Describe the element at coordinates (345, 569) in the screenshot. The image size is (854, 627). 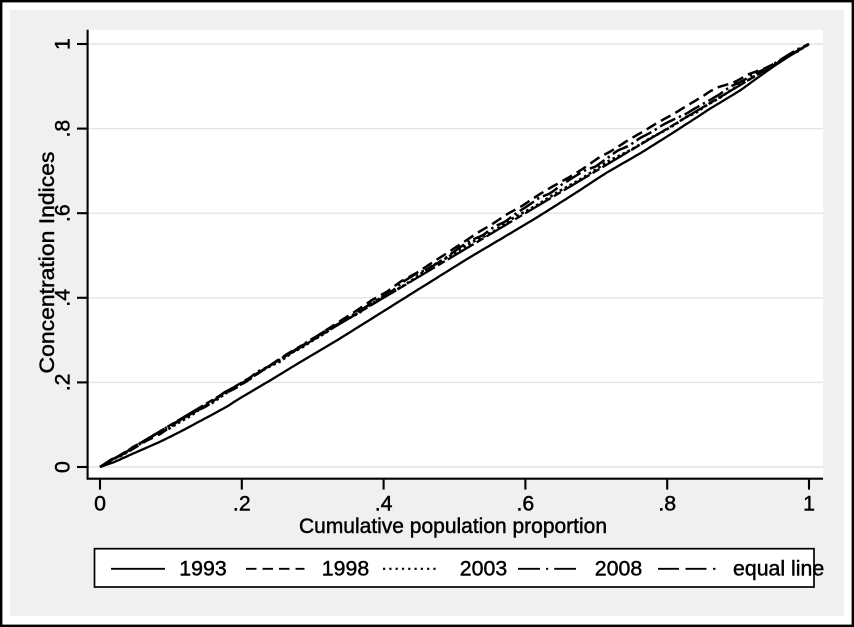
I see `svg-text: 1998` at that location.